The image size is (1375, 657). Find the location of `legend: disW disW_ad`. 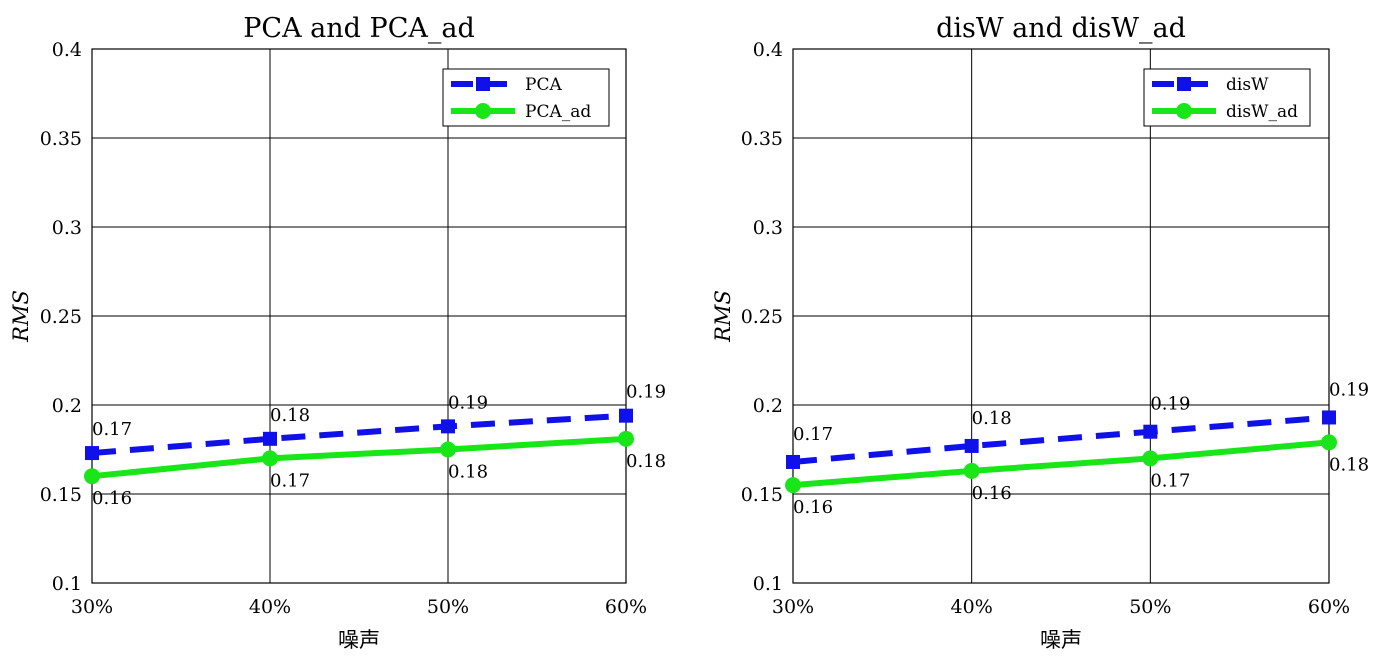

legend: disW disW_ad is located at coordinates (1227, 97).